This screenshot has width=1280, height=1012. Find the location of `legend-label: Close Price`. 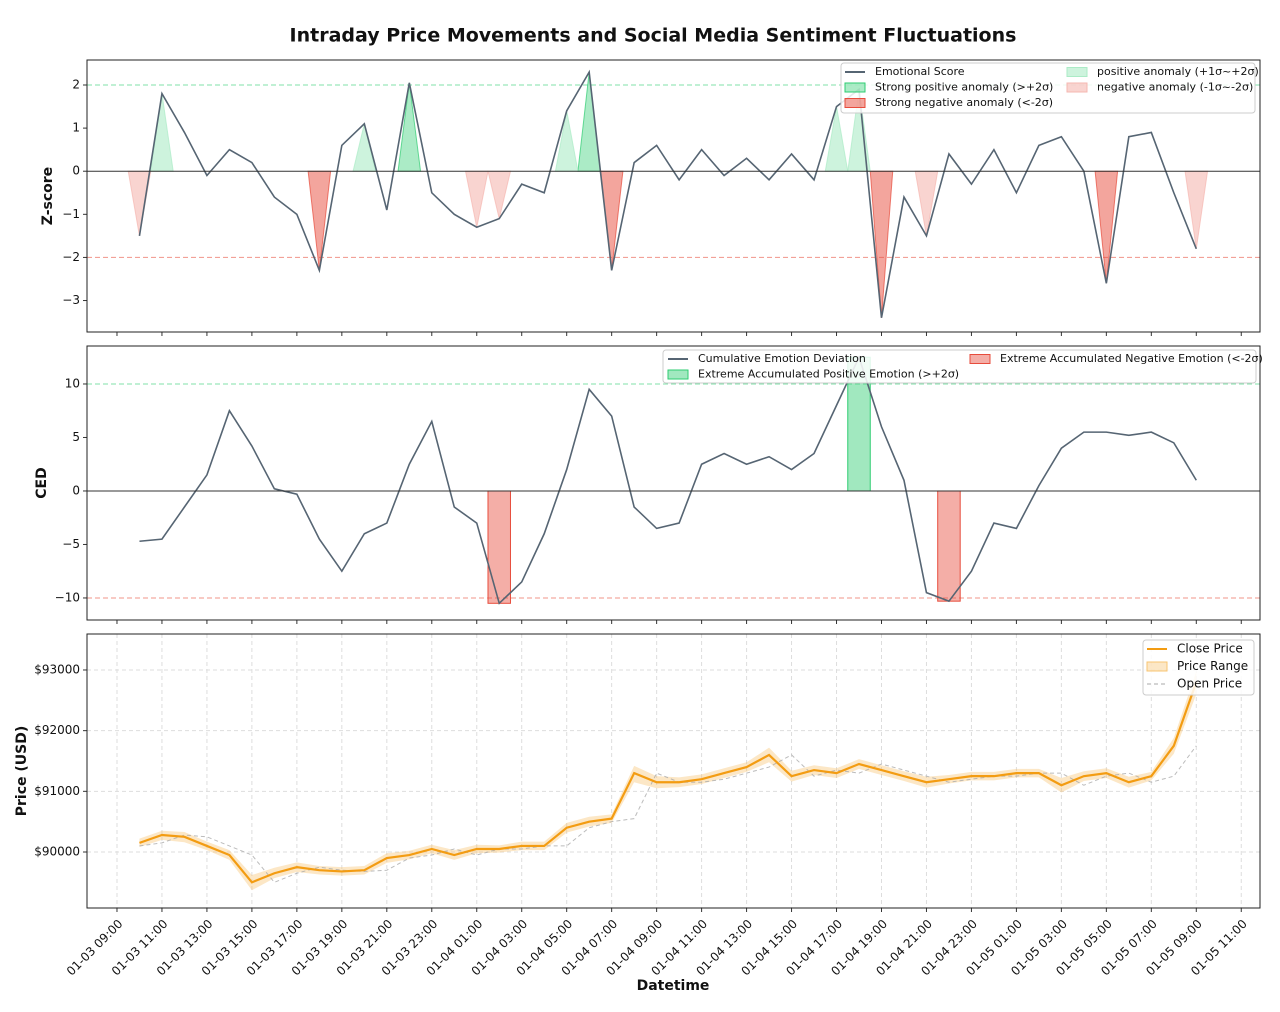

legend-label: Close Price is located at coordinates (1210, 649).